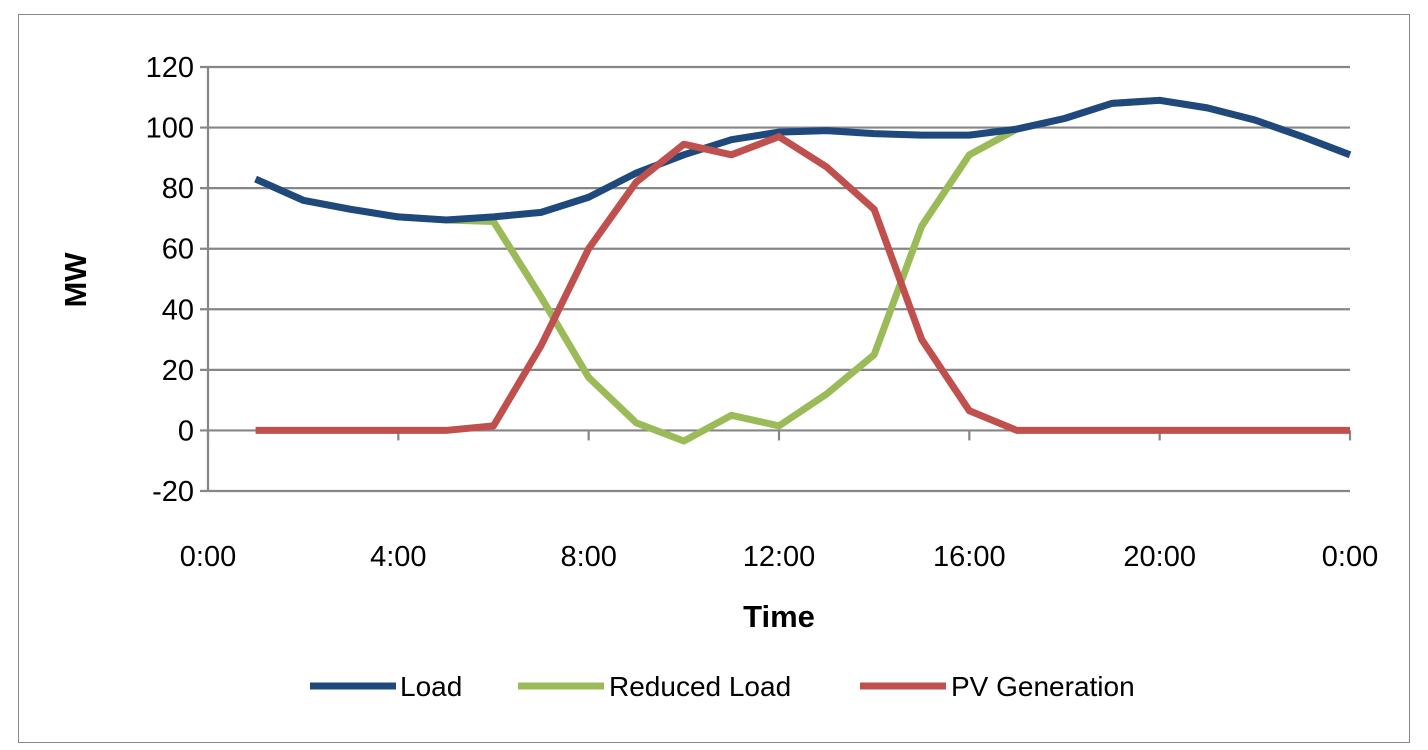  I want to click on x-tick-label: 8:00, so click(588, 557).